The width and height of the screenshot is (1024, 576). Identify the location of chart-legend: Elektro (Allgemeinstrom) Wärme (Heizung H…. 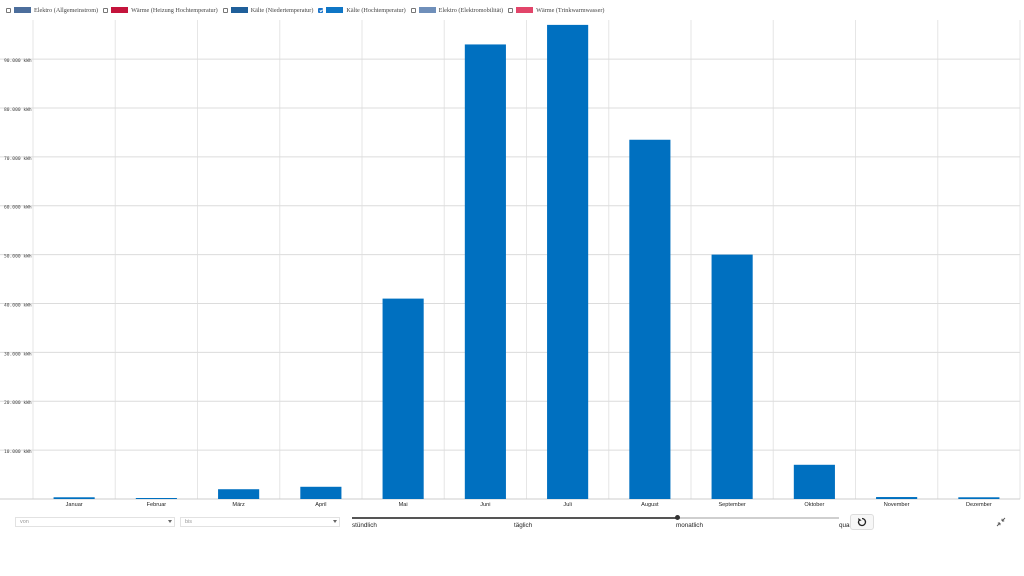
(307, 10).